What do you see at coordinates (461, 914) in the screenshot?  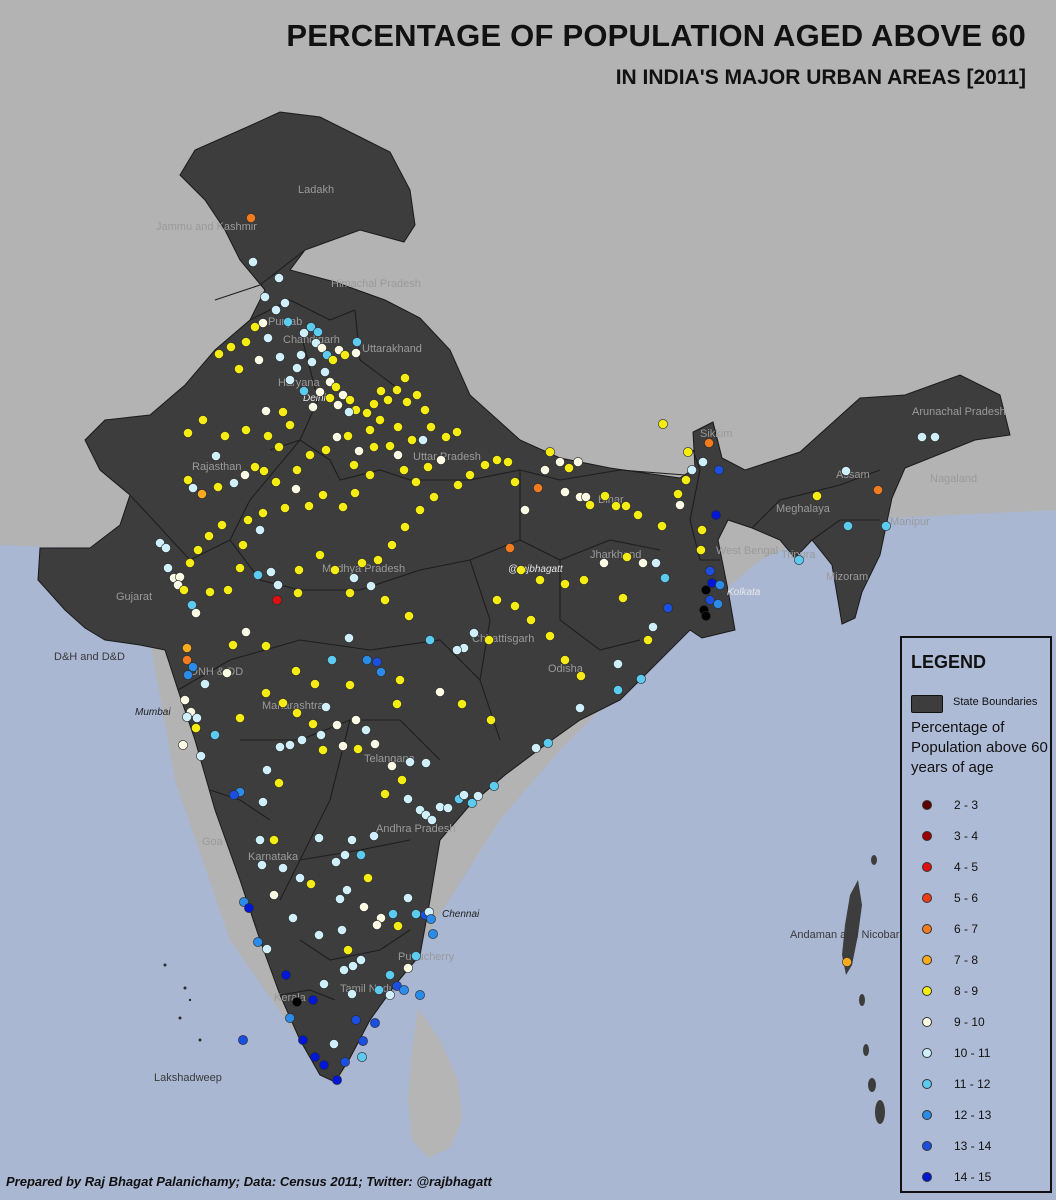 I see `label-chennai: Chennai` at bounding box center [461, 914].